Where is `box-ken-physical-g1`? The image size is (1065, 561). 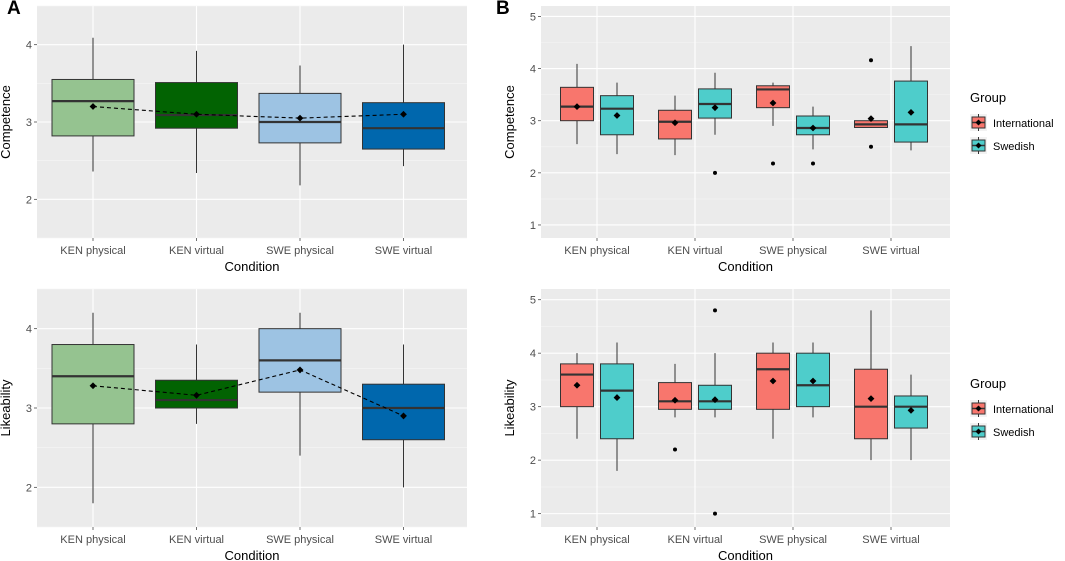
box-ken-physical-g1 is located at coordinates (617, 406).